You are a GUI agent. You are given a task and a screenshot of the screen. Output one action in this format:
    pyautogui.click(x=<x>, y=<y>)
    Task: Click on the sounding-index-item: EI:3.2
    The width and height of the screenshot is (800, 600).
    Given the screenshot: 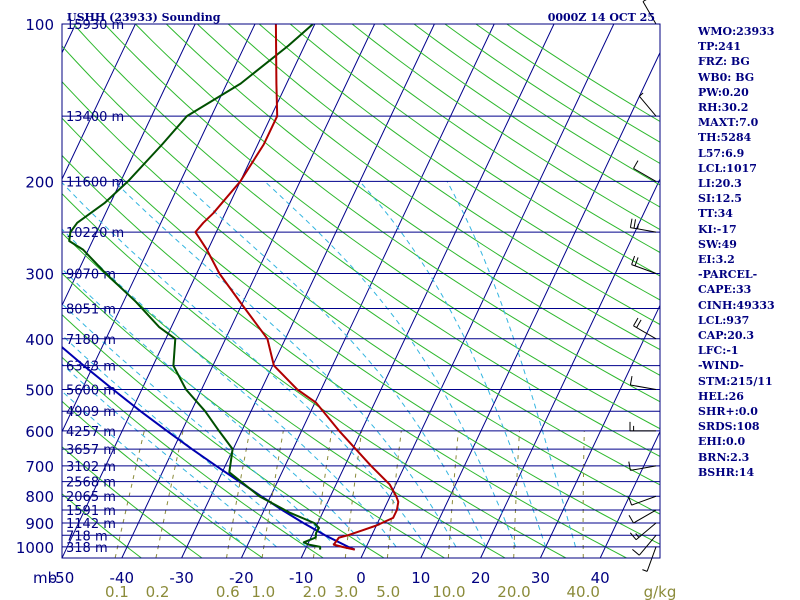 What is the action you would take?
    pyautogui.click(x=716, y=260)
    